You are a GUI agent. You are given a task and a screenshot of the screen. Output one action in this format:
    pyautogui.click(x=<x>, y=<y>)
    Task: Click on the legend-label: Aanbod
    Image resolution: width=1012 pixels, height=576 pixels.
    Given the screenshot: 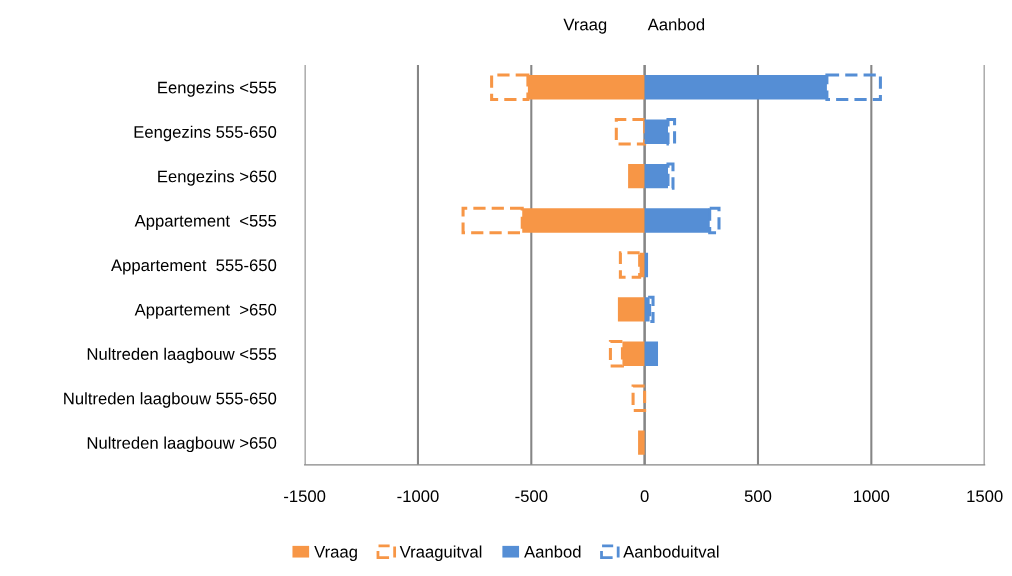 What is the action you would take?
    pyautogui.click(x=552, y=551)
    